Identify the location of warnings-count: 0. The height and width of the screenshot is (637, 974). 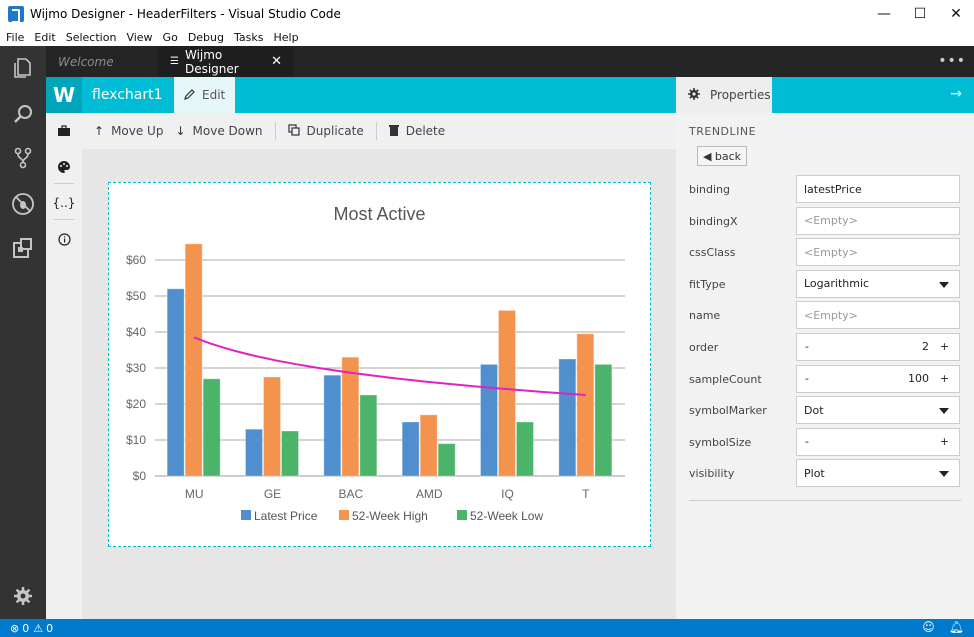
(50, 628).